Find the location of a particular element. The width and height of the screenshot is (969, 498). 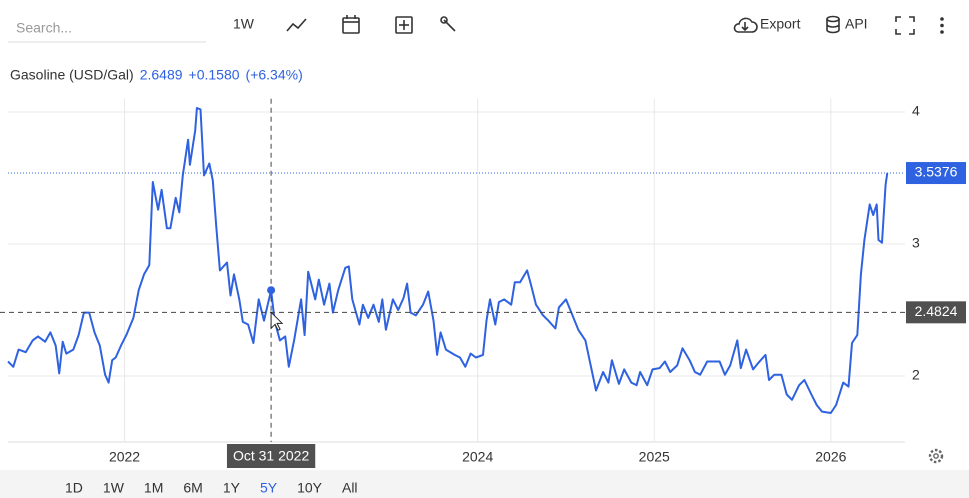

header-text: +0.1580 is located at coordinates (214, 75).